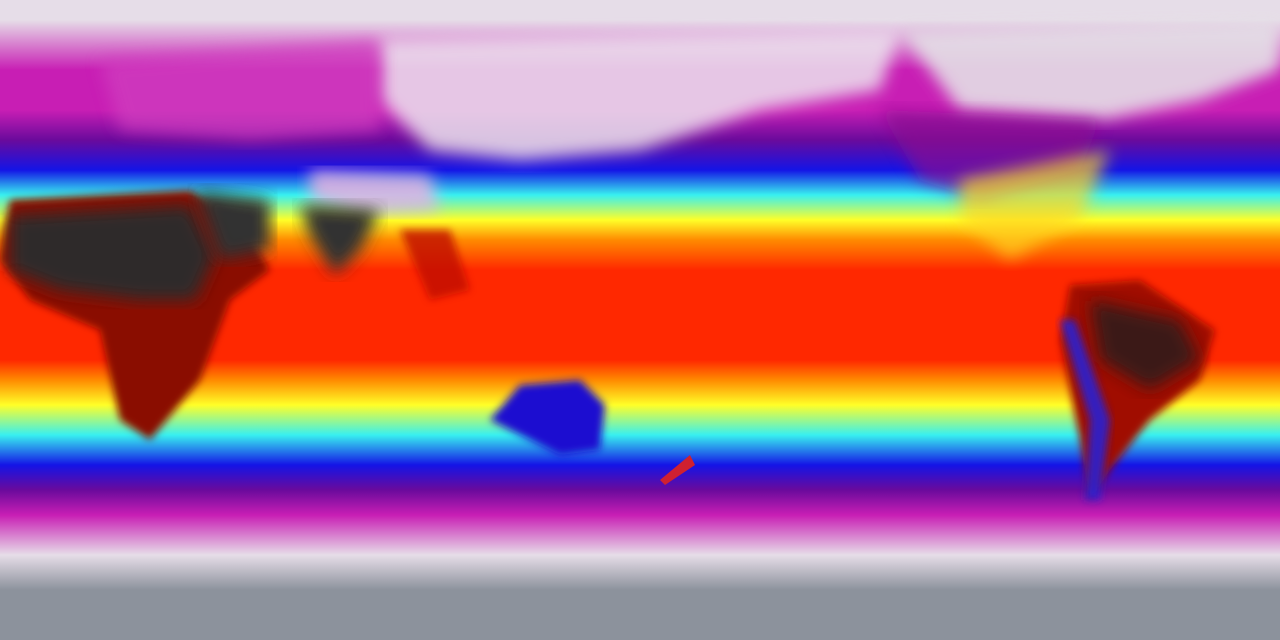  I want to click on arctic-north-america, so click(1090, 70).